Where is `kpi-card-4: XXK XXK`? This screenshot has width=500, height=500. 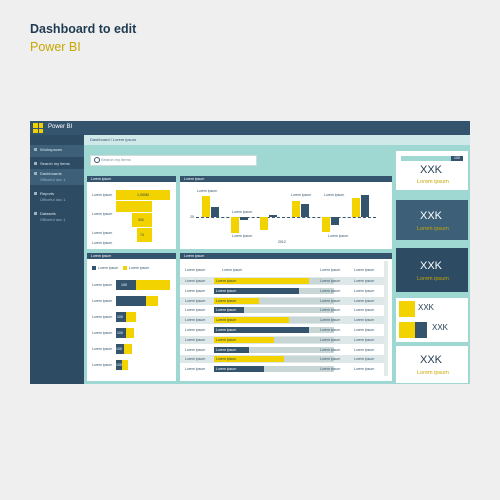
kpi-card-4: XXK XXK is located at coordinates (432, 320).